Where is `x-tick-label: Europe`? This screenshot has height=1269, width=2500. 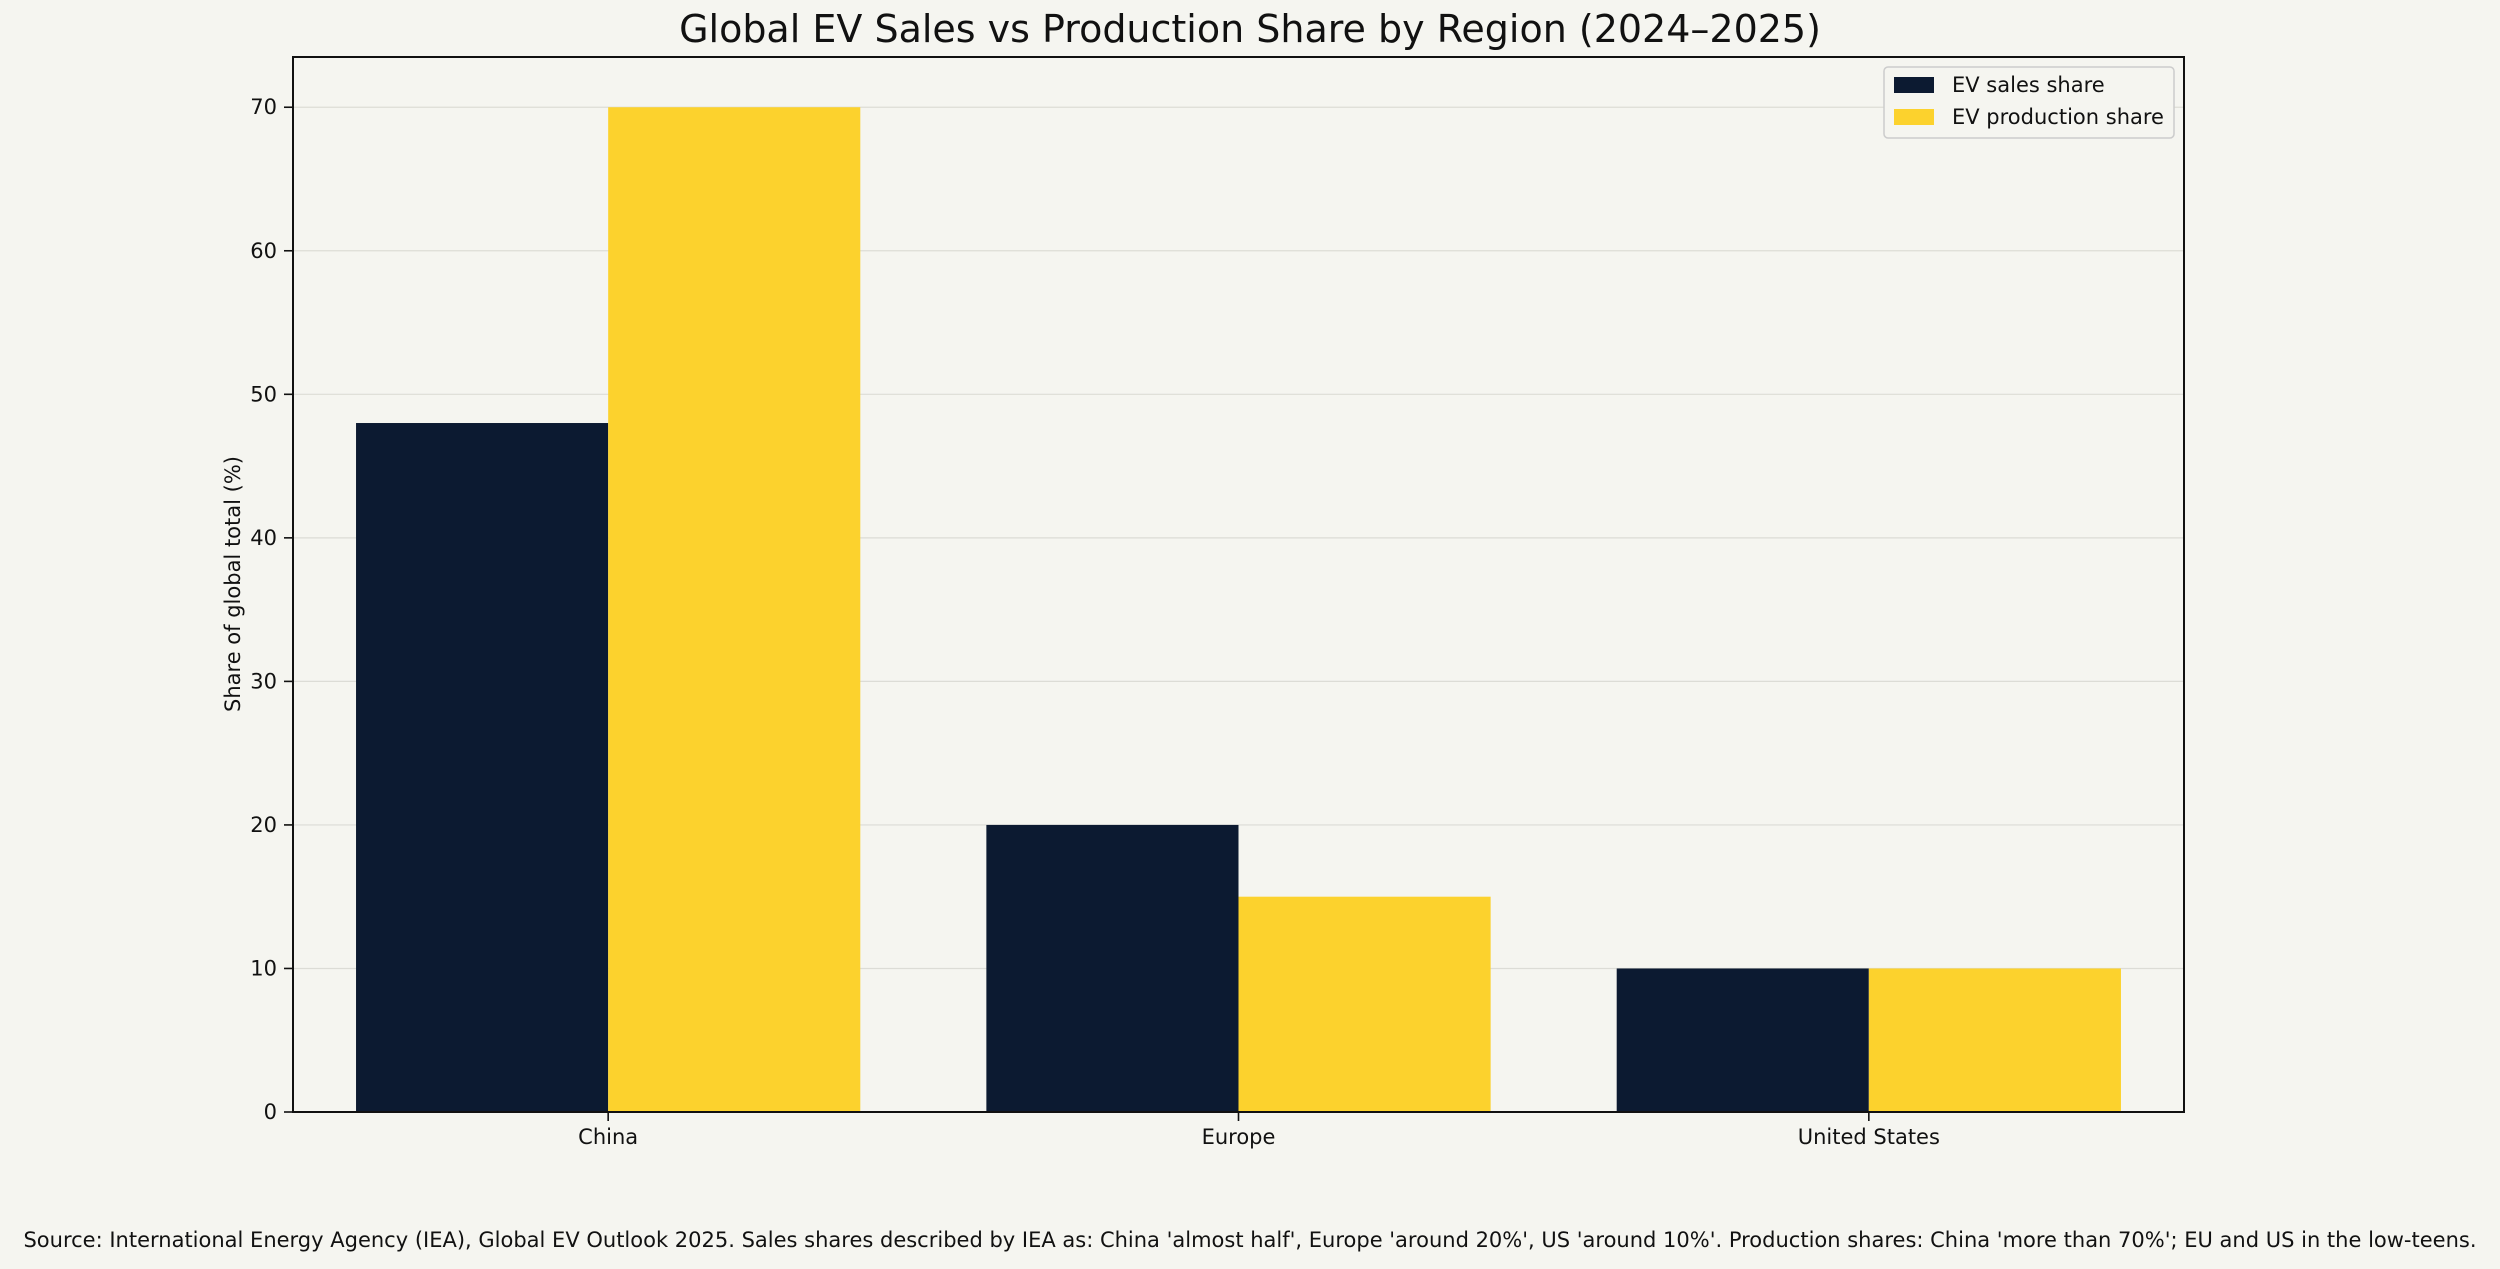 x-tick-label: Europe is located at coordinates (1239, 1137).